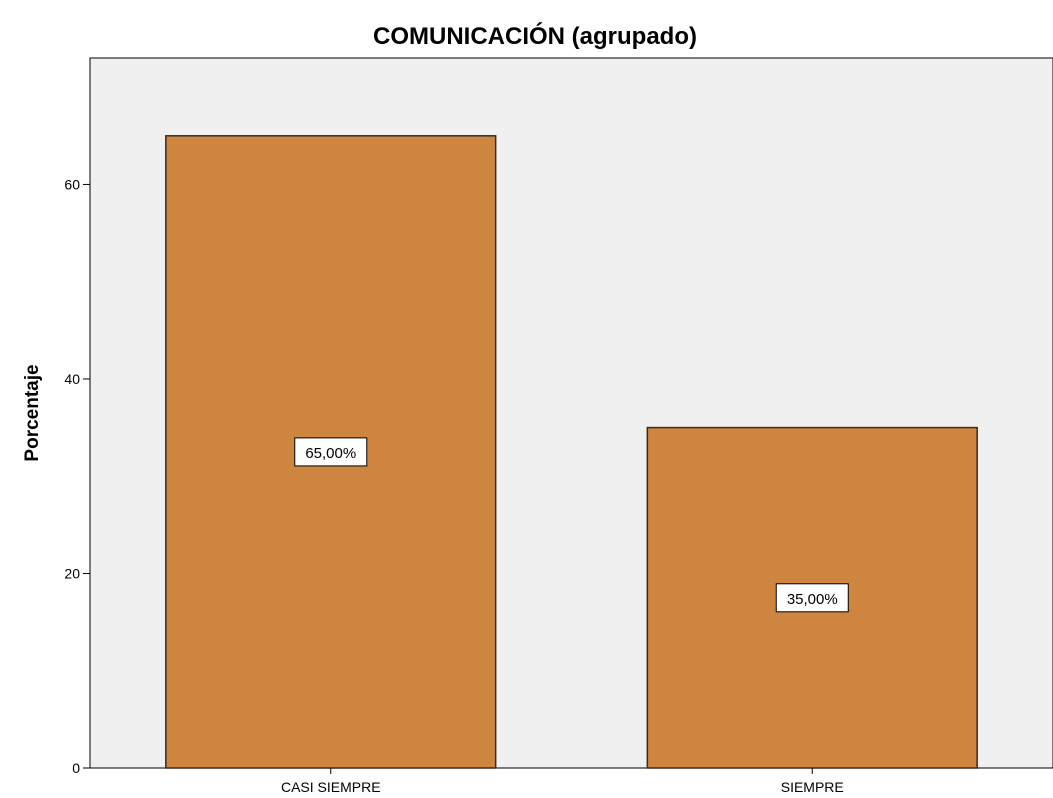 The image size is (1053, 798). I want to click on y-tick-label: 0, so click(76, 768).